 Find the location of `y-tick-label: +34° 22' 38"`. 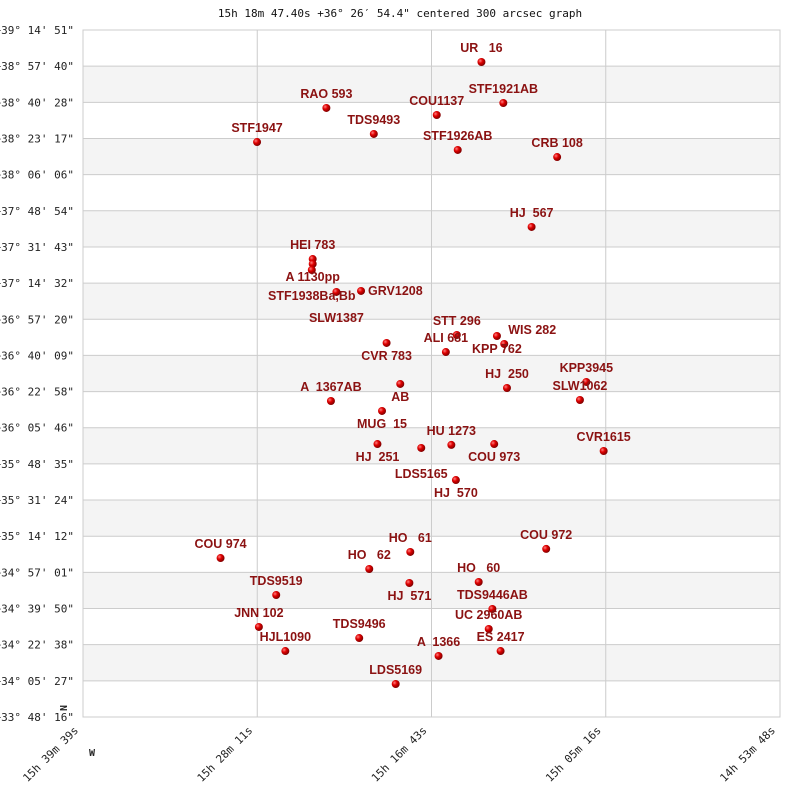

y-tick-label: +34° 22' 38" is located at coordinates (37, 645).